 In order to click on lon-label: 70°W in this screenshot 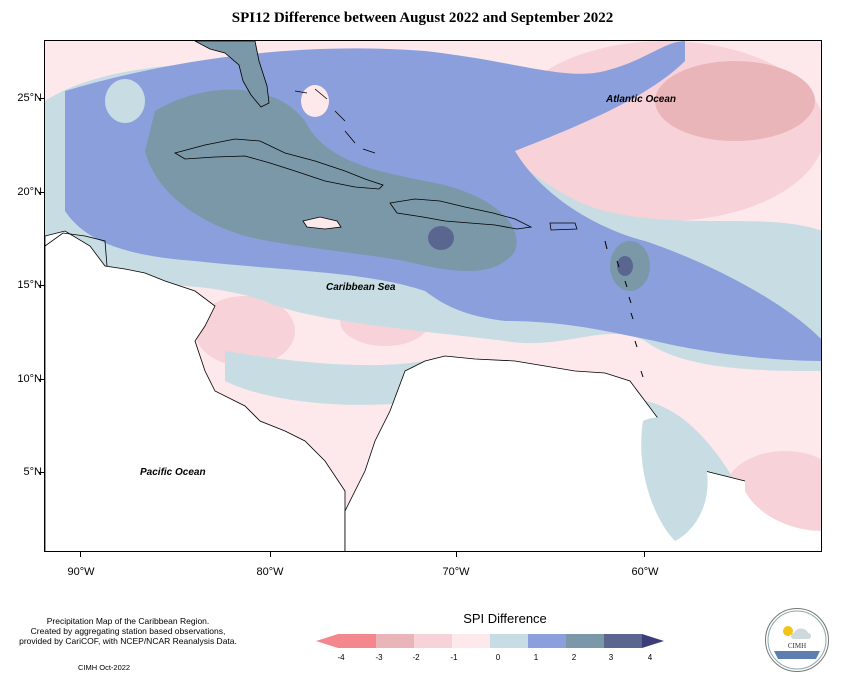, I will do `click(456, 572)`.